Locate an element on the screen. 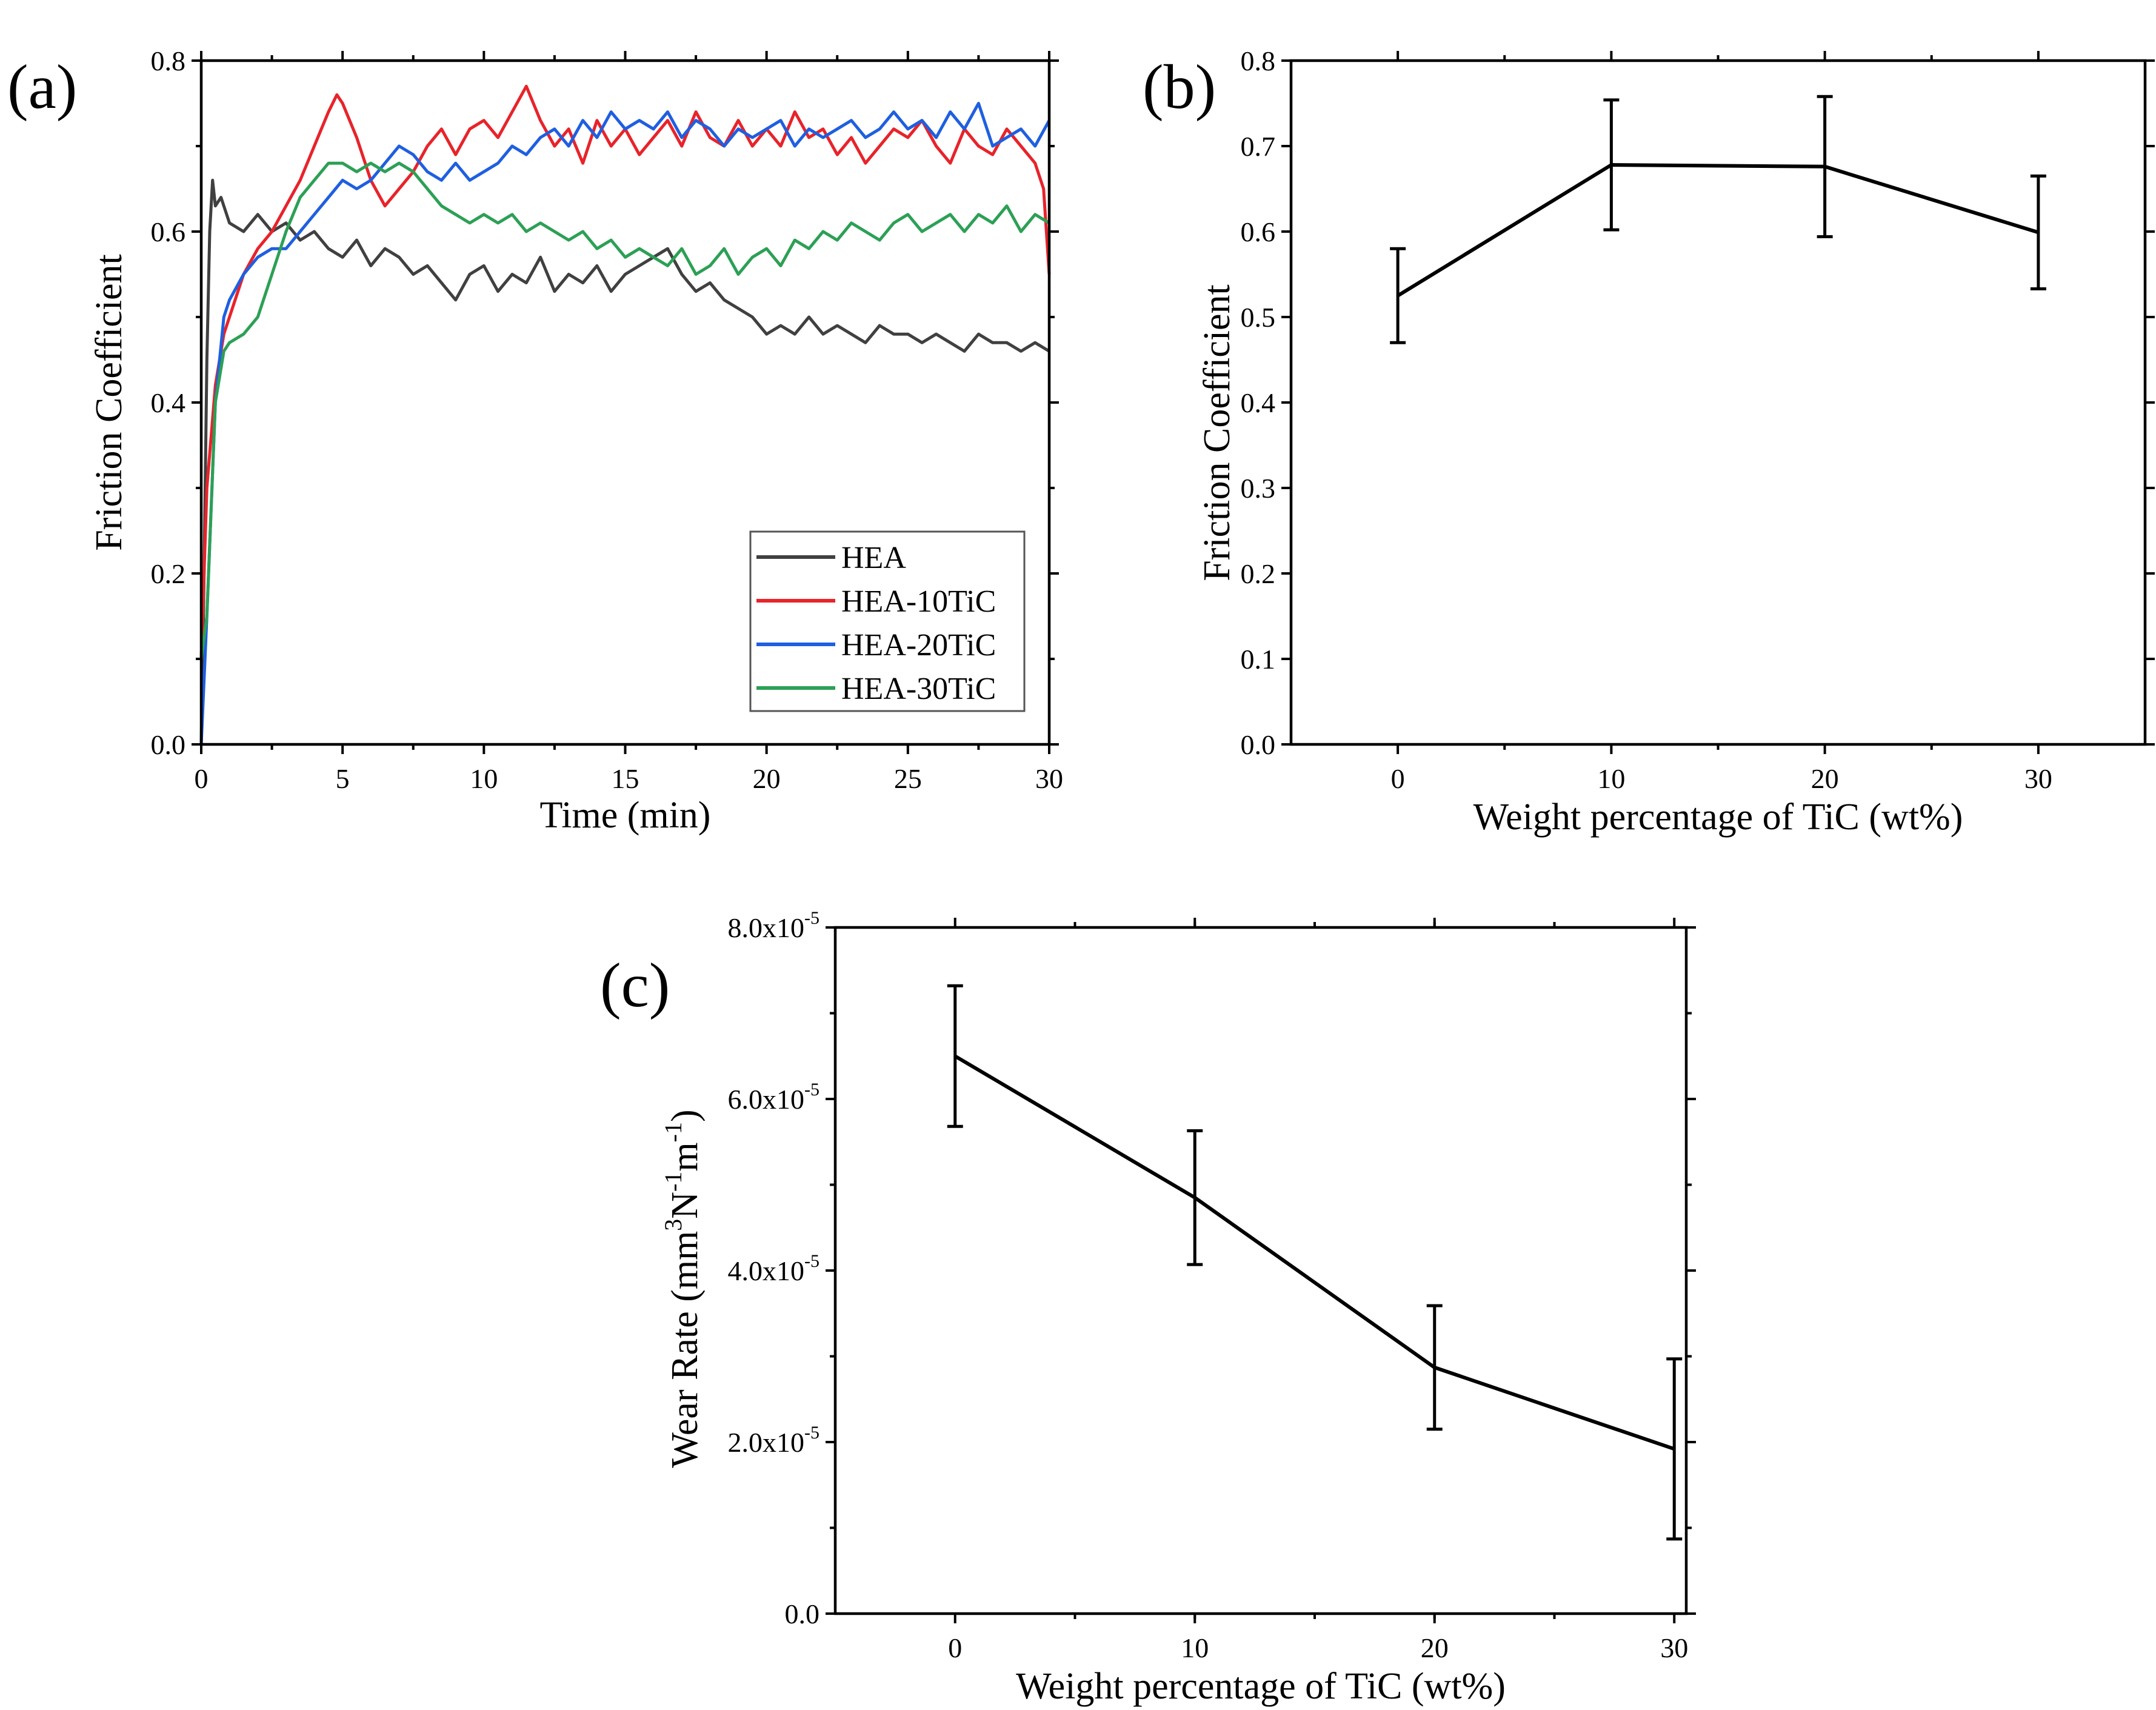 The image size is (2156, 1710). y-tick-label-base: 6.0x10 is located at coordinates (766, 1099).